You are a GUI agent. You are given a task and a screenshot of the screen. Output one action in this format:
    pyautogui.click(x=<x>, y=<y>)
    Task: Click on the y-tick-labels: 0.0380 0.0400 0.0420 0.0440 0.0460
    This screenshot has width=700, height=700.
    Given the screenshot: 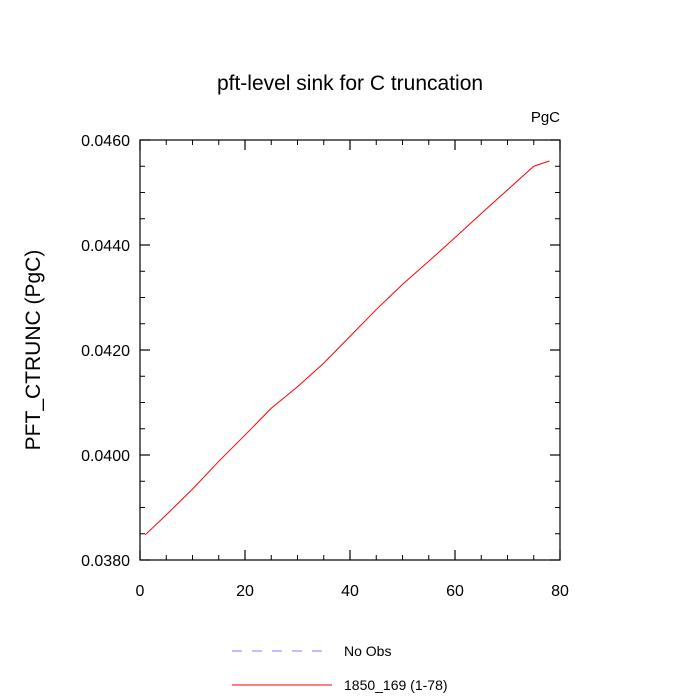 What is the action you would take?
    pyautogui.click(x=105, y=351)
    